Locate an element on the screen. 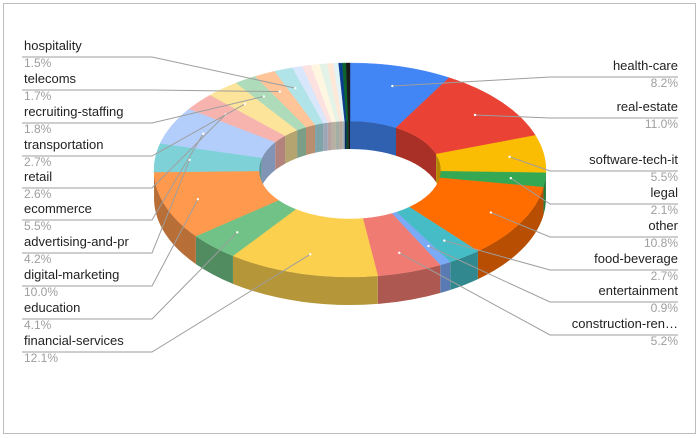  leader-dot-construction-ren is located at coordinates (399, 253).